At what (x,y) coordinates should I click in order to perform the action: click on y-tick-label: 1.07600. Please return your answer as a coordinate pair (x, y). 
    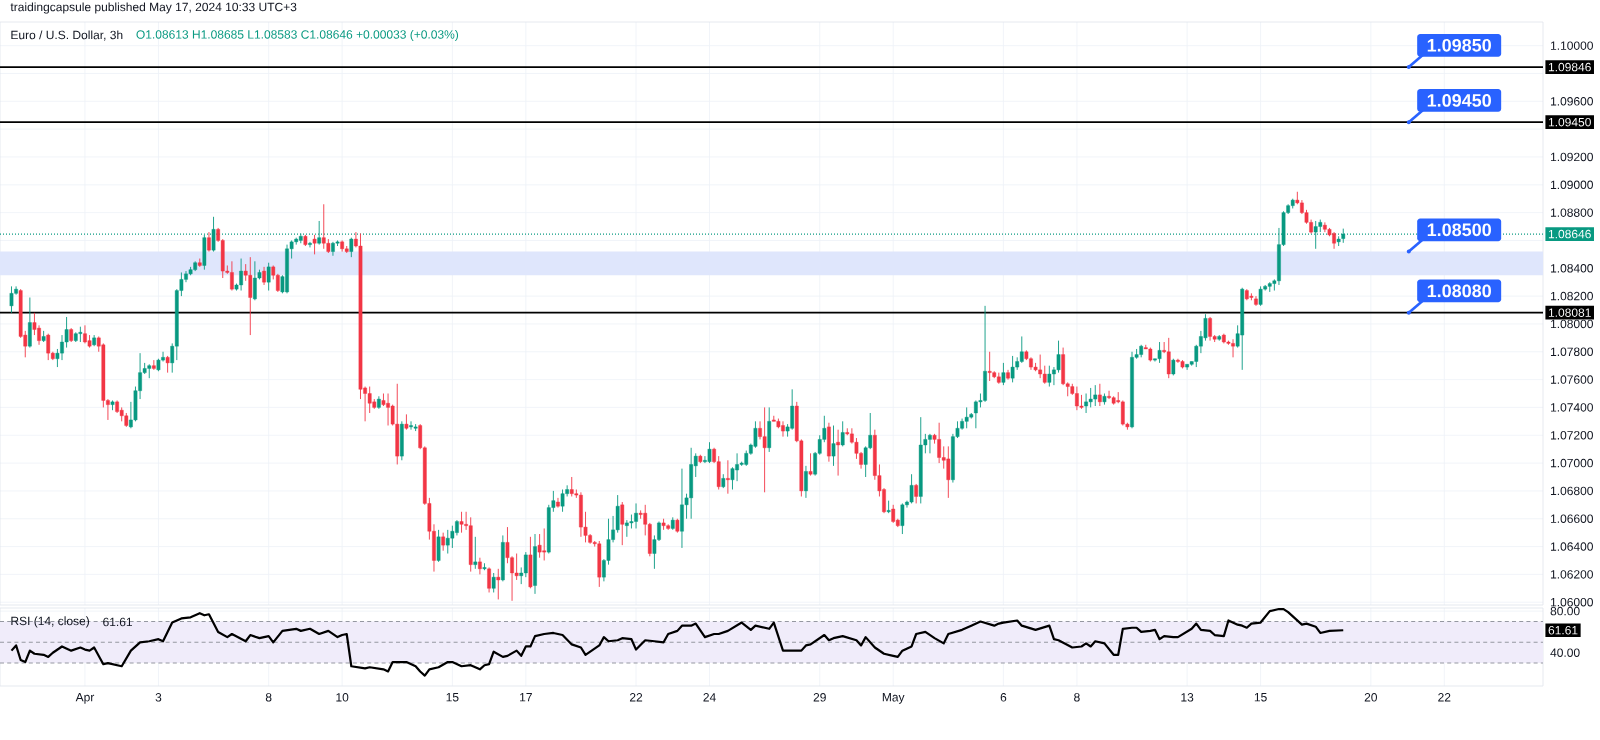
    Looking at the image, I should click on (1571, 379).